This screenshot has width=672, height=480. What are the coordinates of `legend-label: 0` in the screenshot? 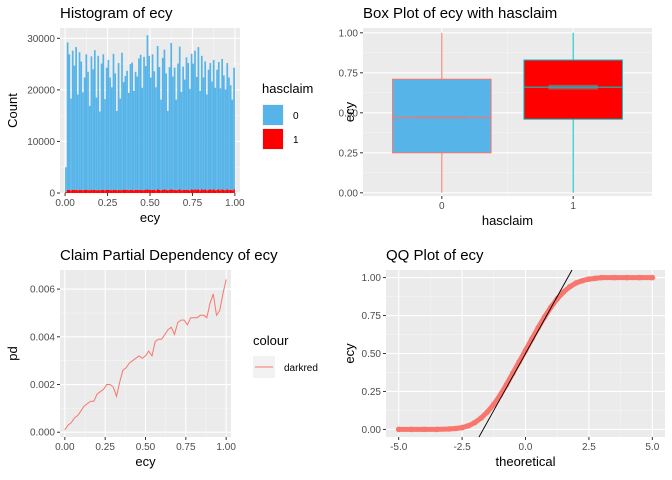 It's located at (296, 116).